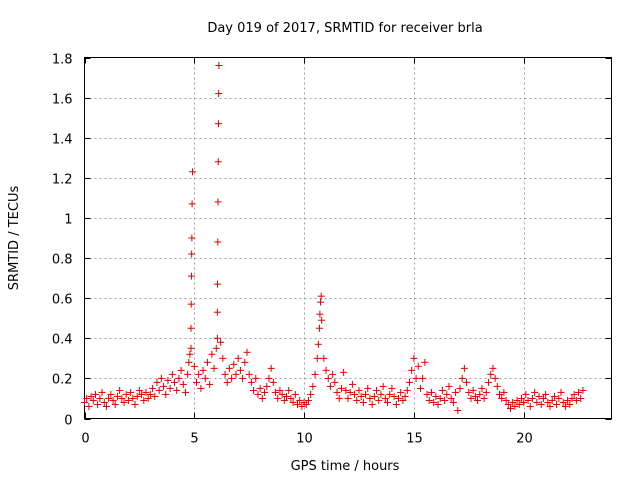  What do you see at coordinates (194, 439) in the screenshot?
I see `x-tick-label: 5` at bounding box center [194, 439].